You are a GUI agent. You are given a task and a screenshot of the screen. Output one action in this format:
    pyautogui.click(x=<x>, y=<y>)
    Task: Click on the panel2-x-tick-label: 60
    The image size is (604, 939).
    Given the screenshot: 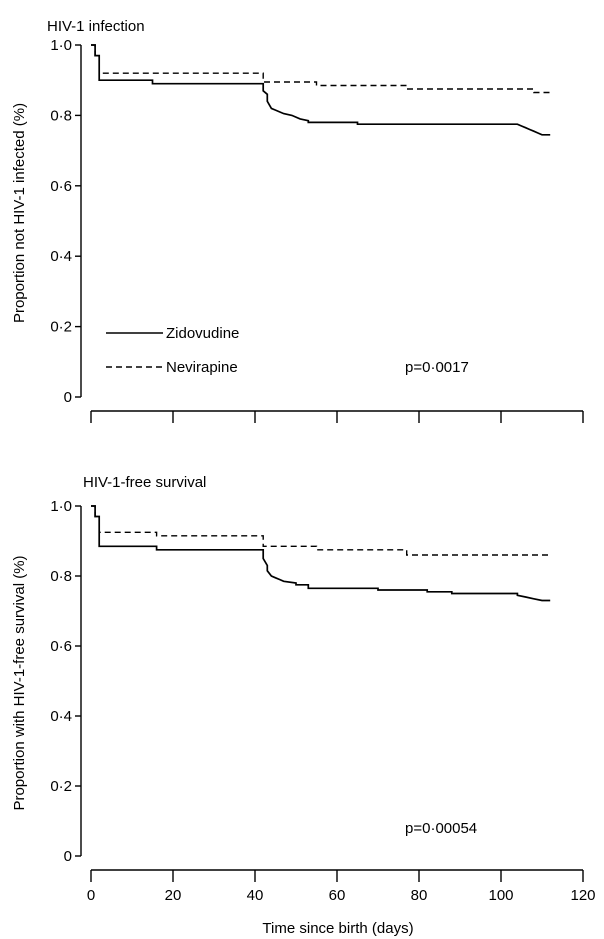 What is the action you would take?
    pyautogui.click(x=337, y=895)
    